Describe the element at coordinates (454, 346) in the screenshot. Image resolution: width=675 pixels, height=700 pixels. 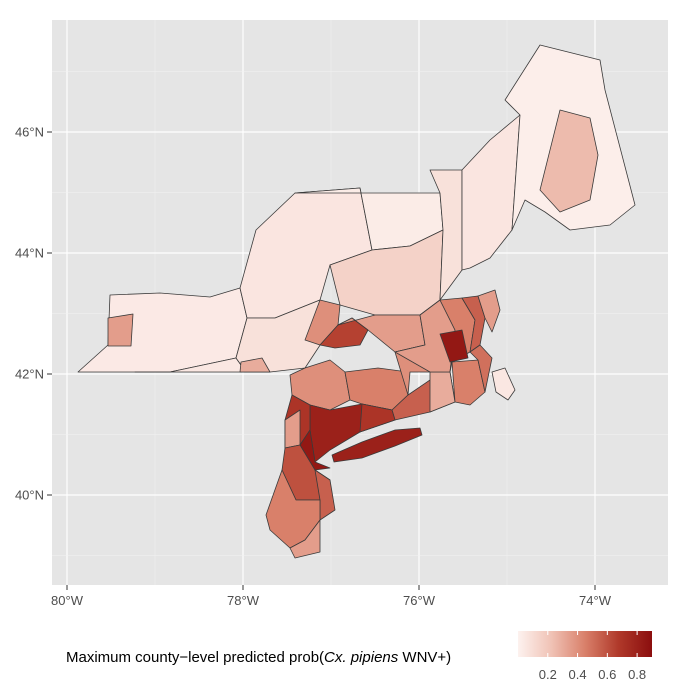
I see `region-suffolk-boston-ma` at that location.